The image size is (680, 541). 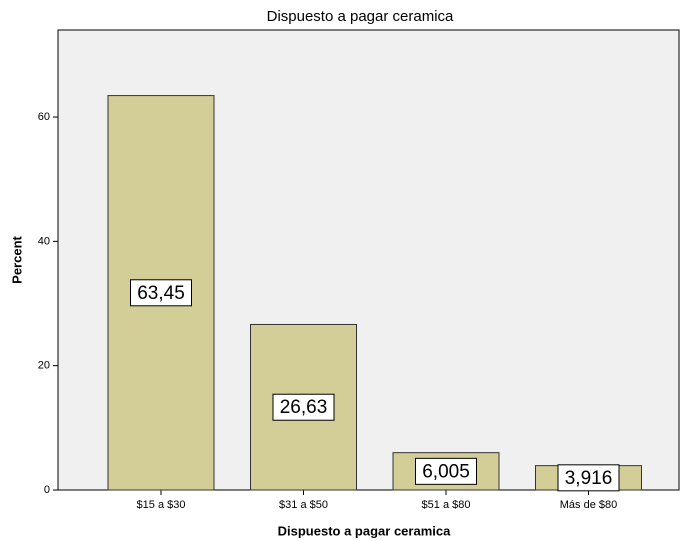 What do you see at coordinates (47, 490) in the screenshot?
I see `y-tick-label: 0` at bounding box center [47, 490].